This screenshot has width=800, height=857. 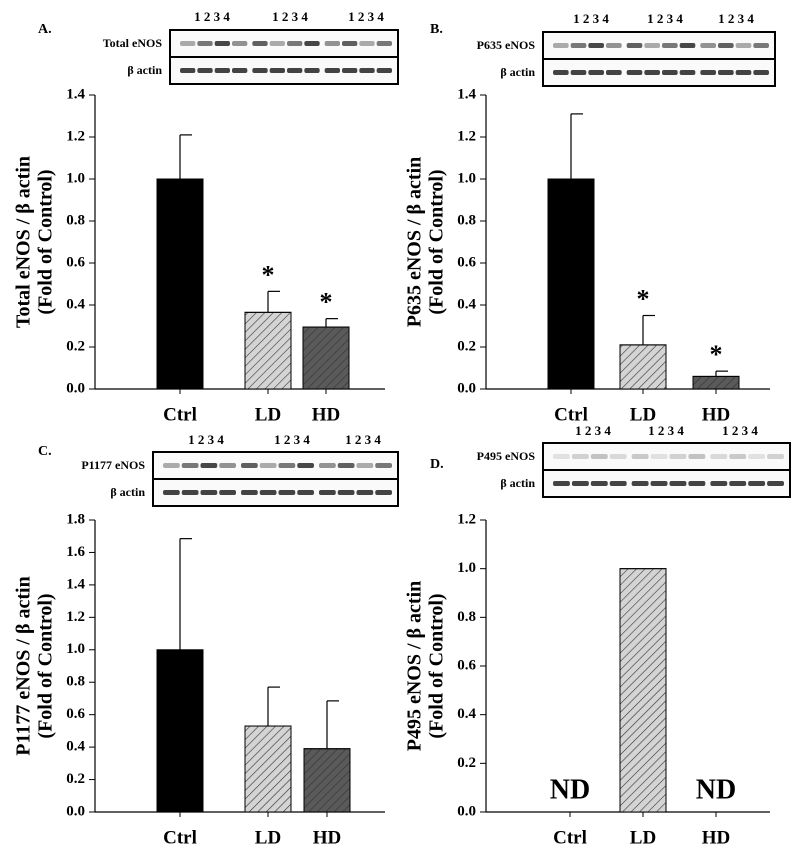 I want to click on panel-label: D., so click(x=437, y=464).